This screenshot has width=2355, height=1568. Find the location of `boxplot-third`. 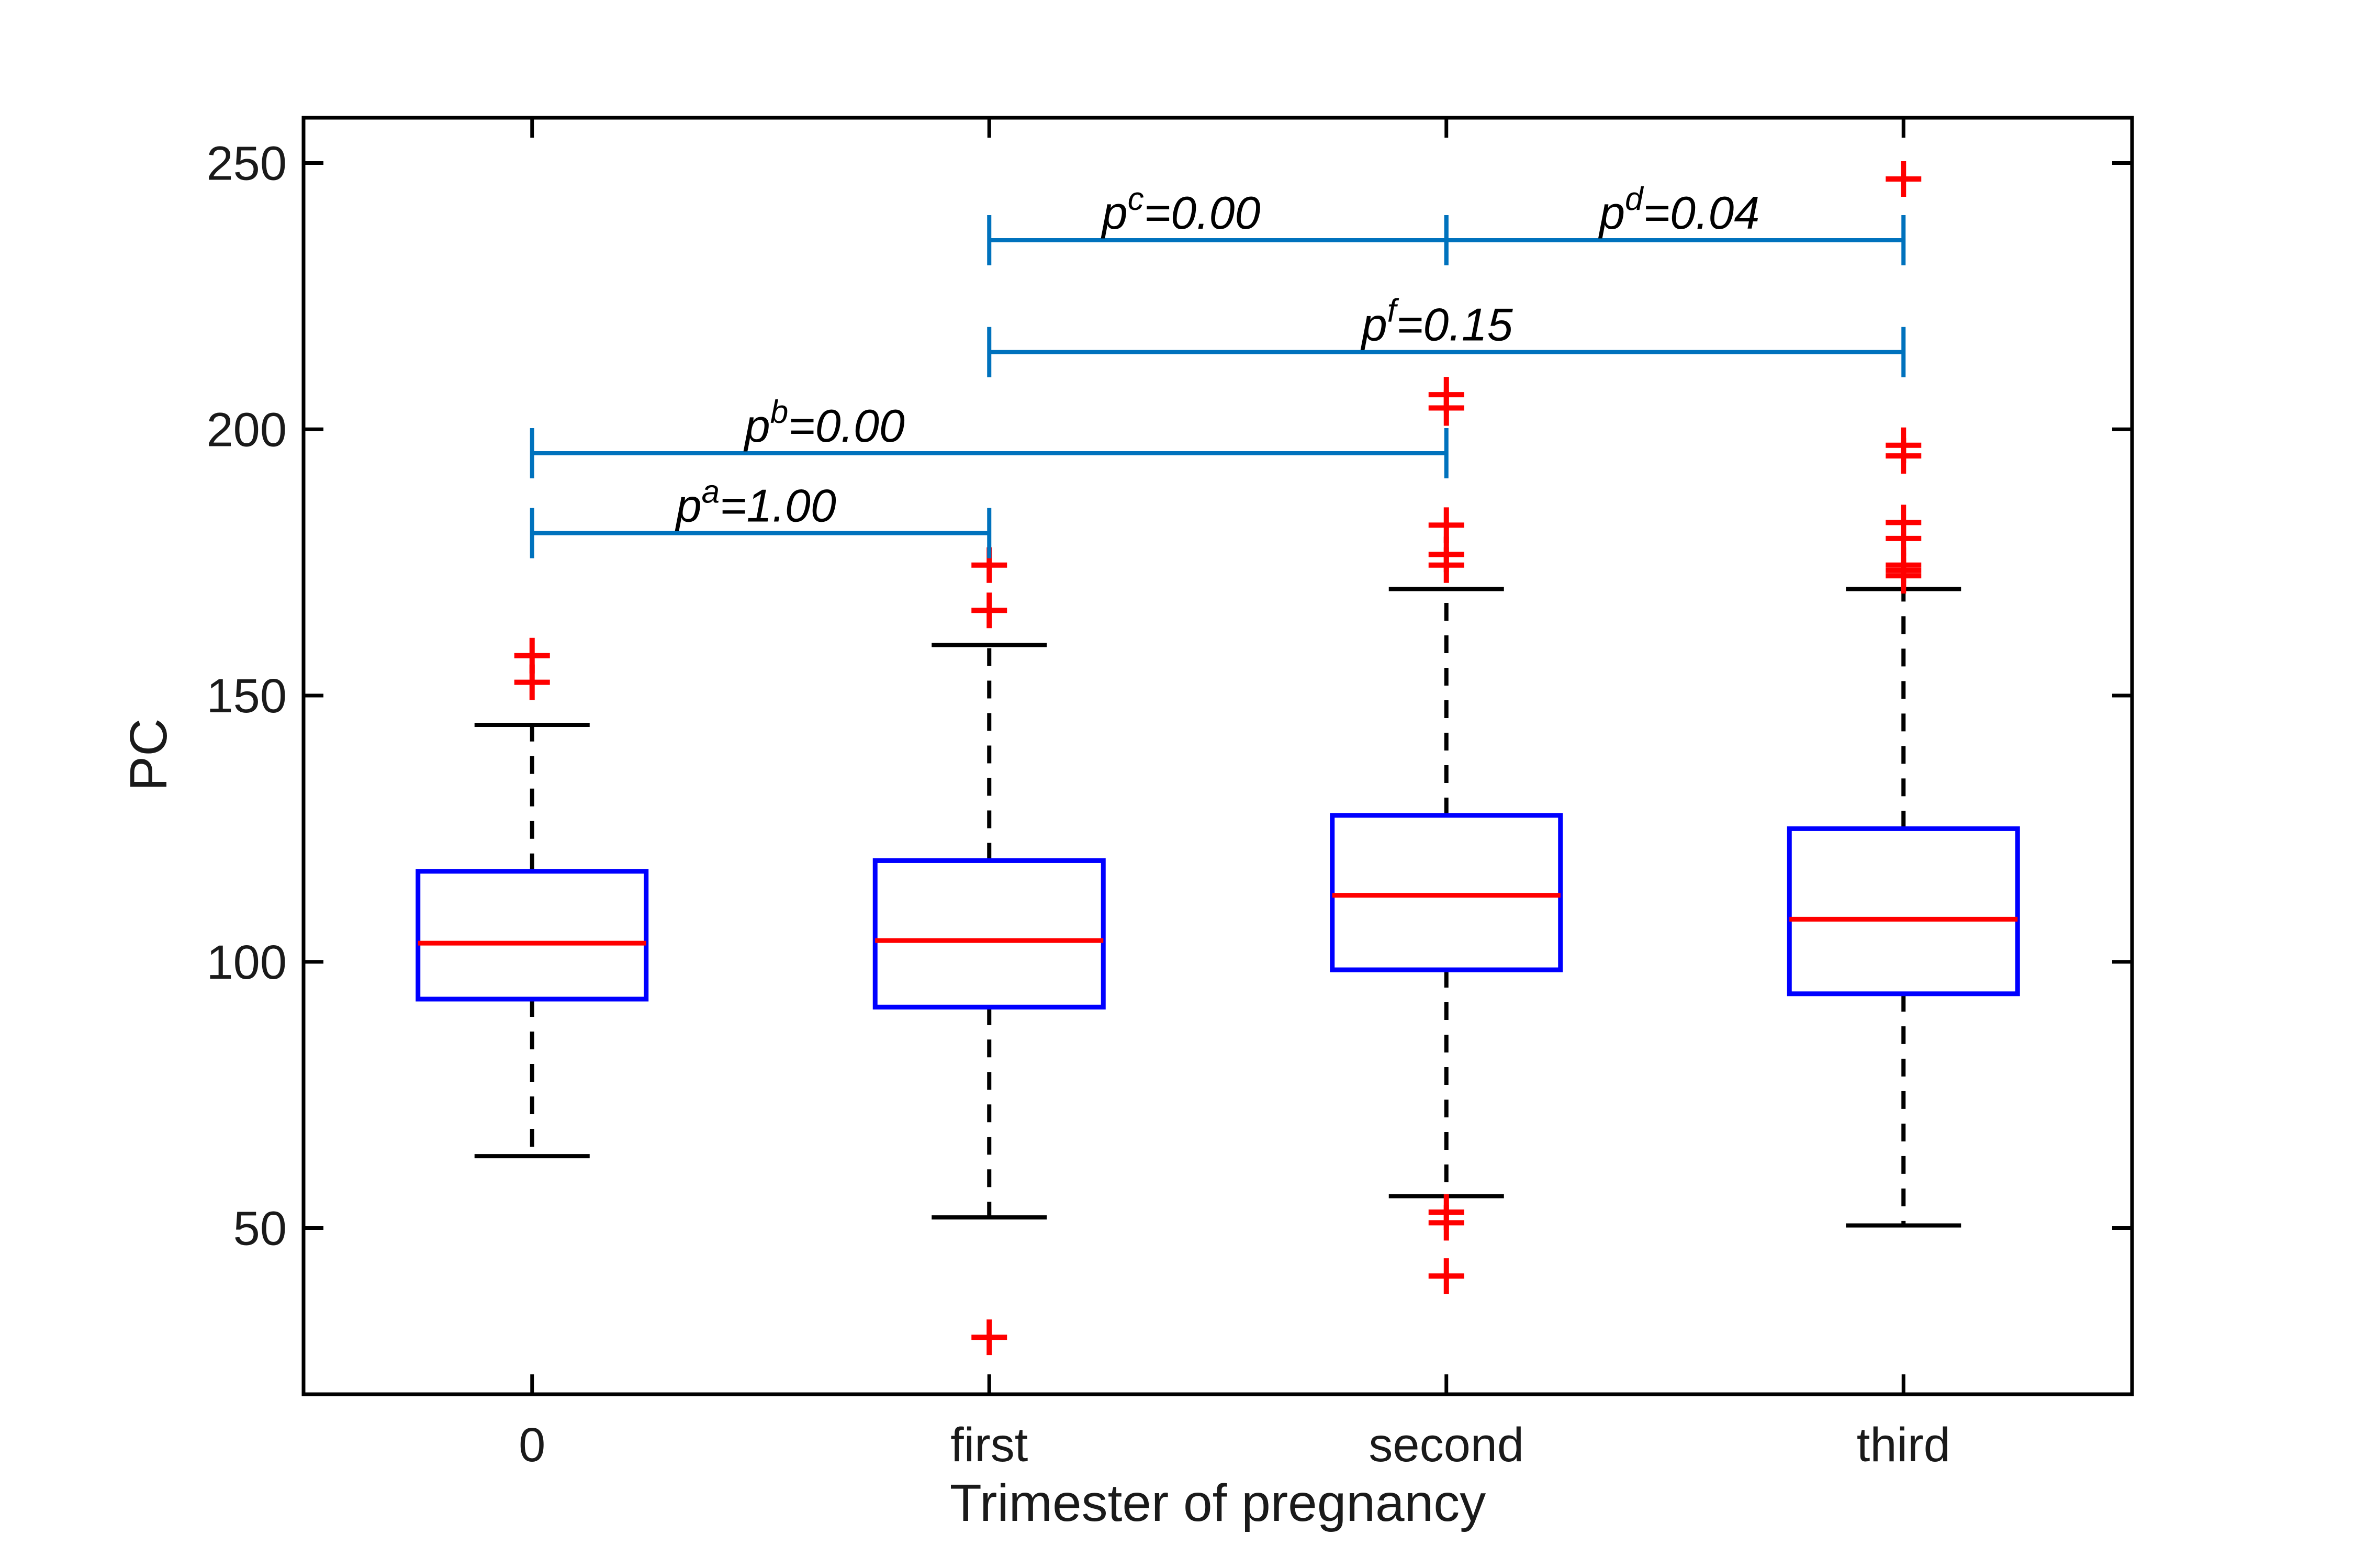

boxplot-third is located at coordinates (1903, 694).